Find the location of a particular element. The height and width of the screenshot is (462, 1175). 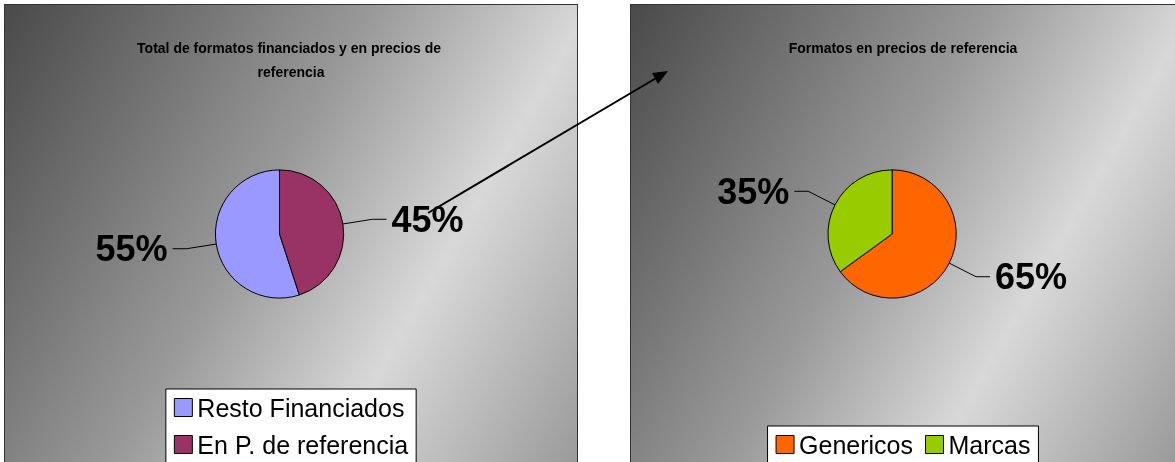

legend-label: Marcas is located at coordinates (989, 444).